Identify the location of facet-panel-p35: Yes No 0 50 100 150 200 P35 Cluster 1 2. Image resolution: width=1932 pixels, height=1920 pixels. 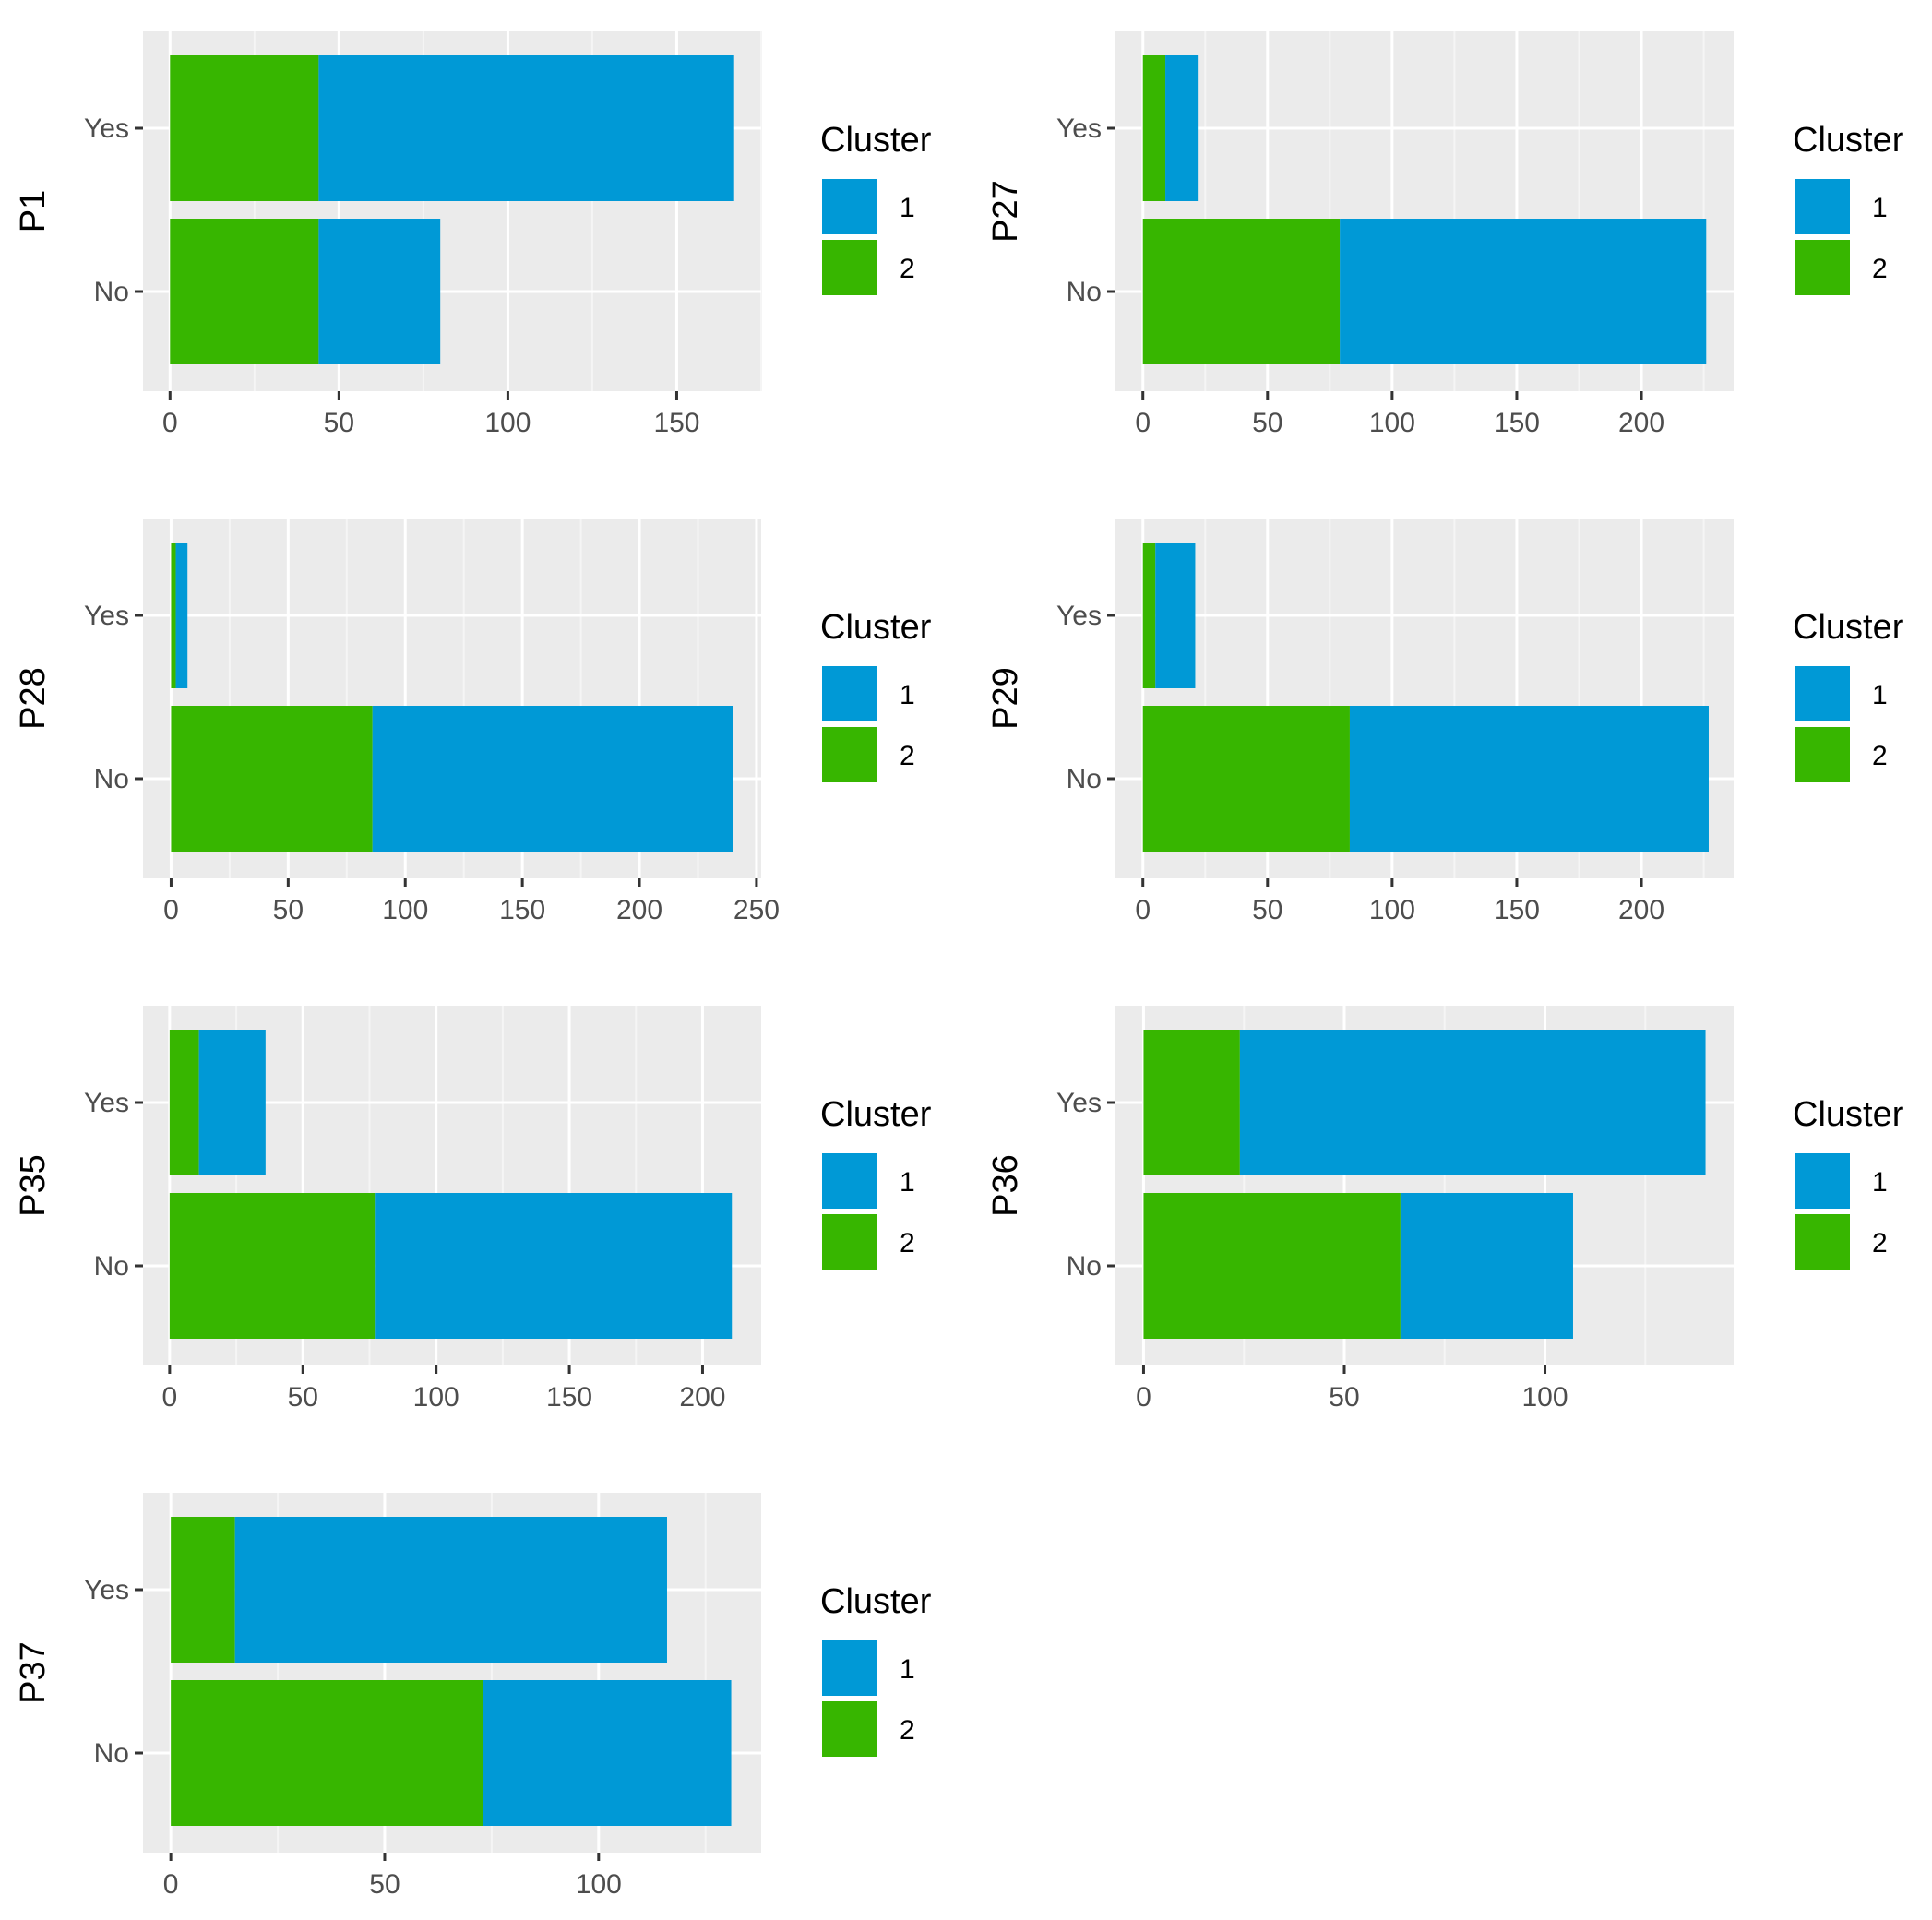
(473, 1209).